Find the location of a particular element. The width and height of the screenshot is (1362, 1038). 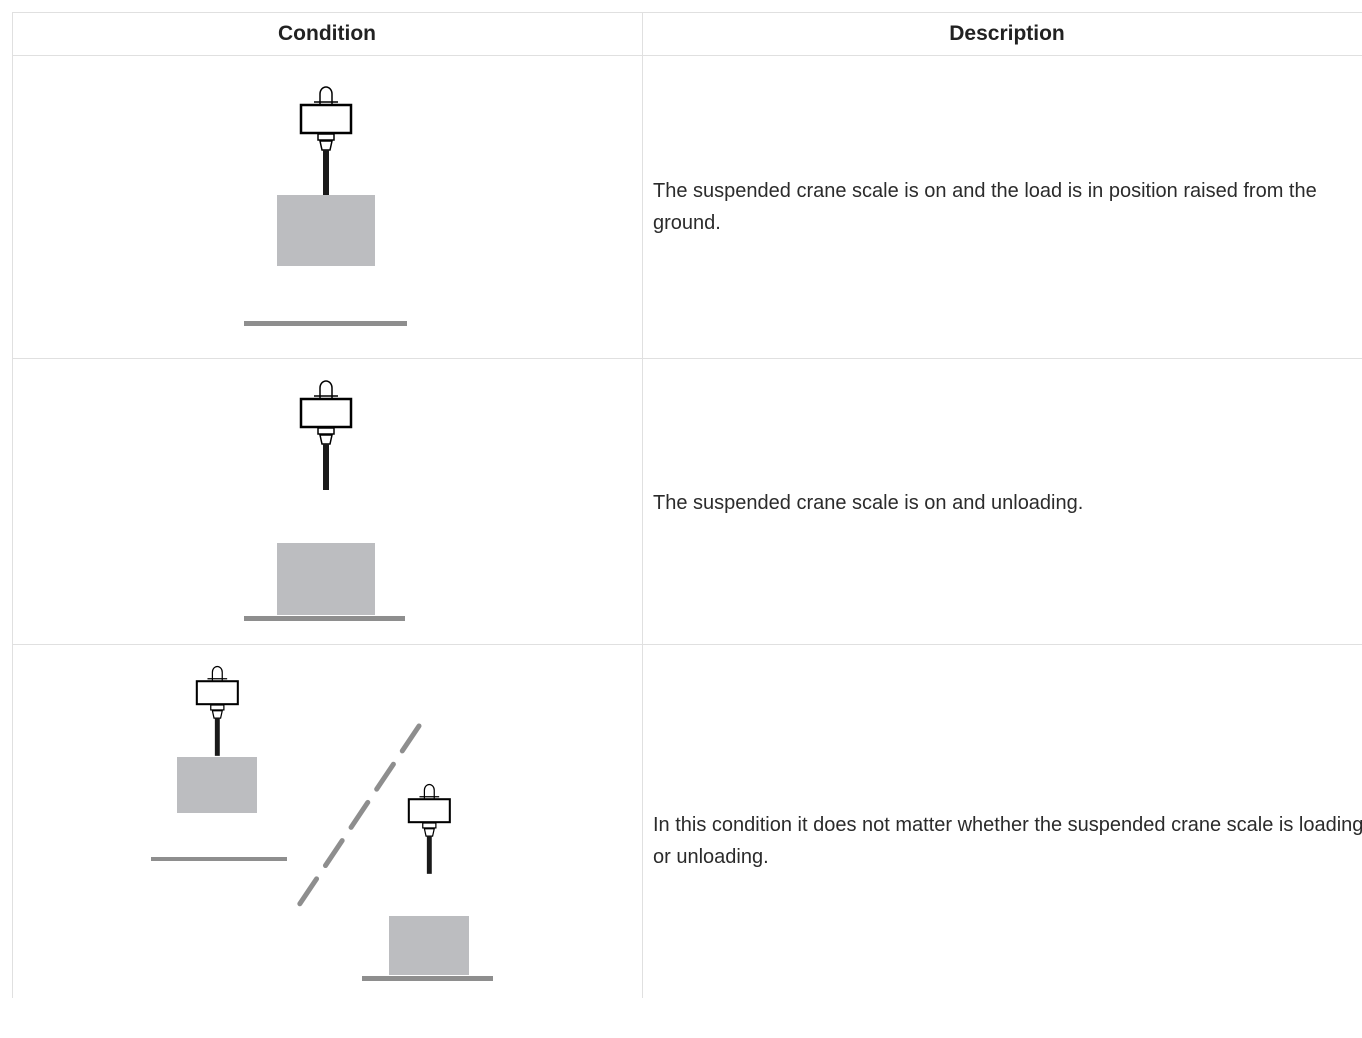

column-header: Condition is located at coordinates (327, 33).